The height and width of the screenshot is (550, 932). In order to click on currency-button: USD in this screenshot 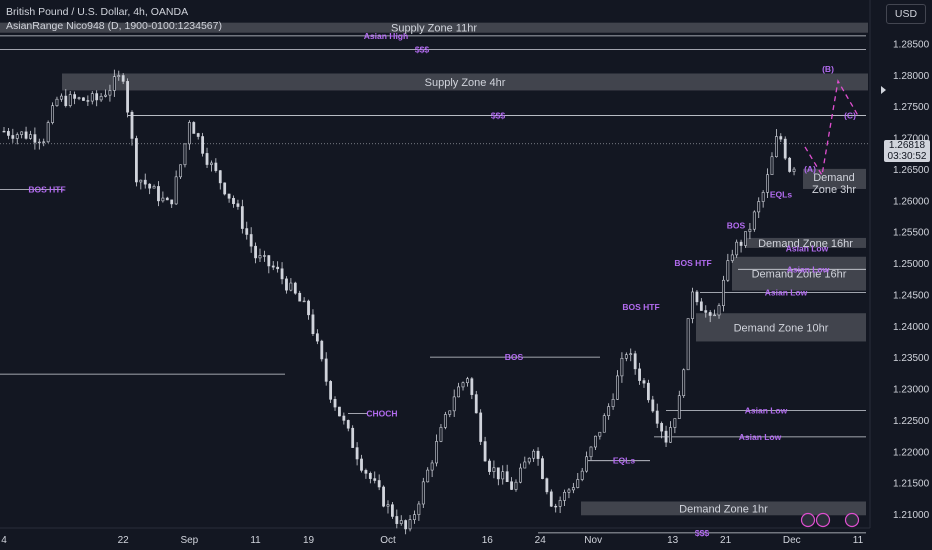, I will do `click(906, 14)`.